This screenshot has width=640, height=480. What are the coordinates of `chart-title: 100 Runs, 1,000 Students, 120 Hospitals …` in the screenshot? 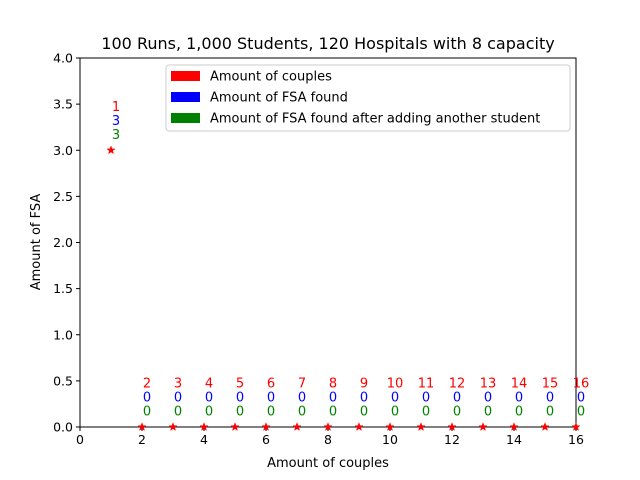 It's located at (327, 43).